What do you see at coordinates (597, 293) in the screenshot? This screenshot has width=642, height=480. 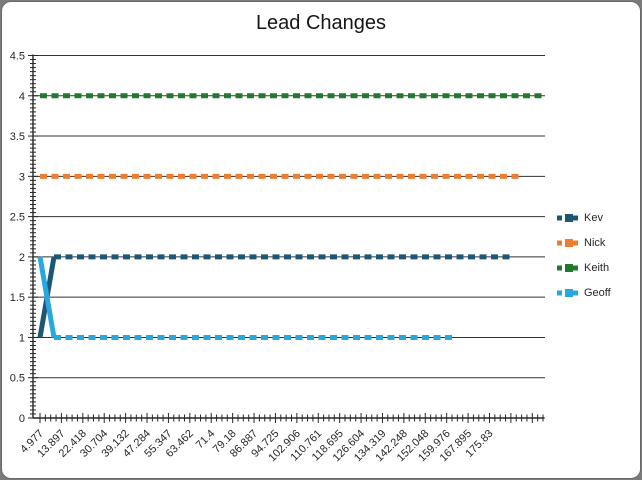 I see `legend-label-geoff: Geoff` at bounding box center [597, 293].